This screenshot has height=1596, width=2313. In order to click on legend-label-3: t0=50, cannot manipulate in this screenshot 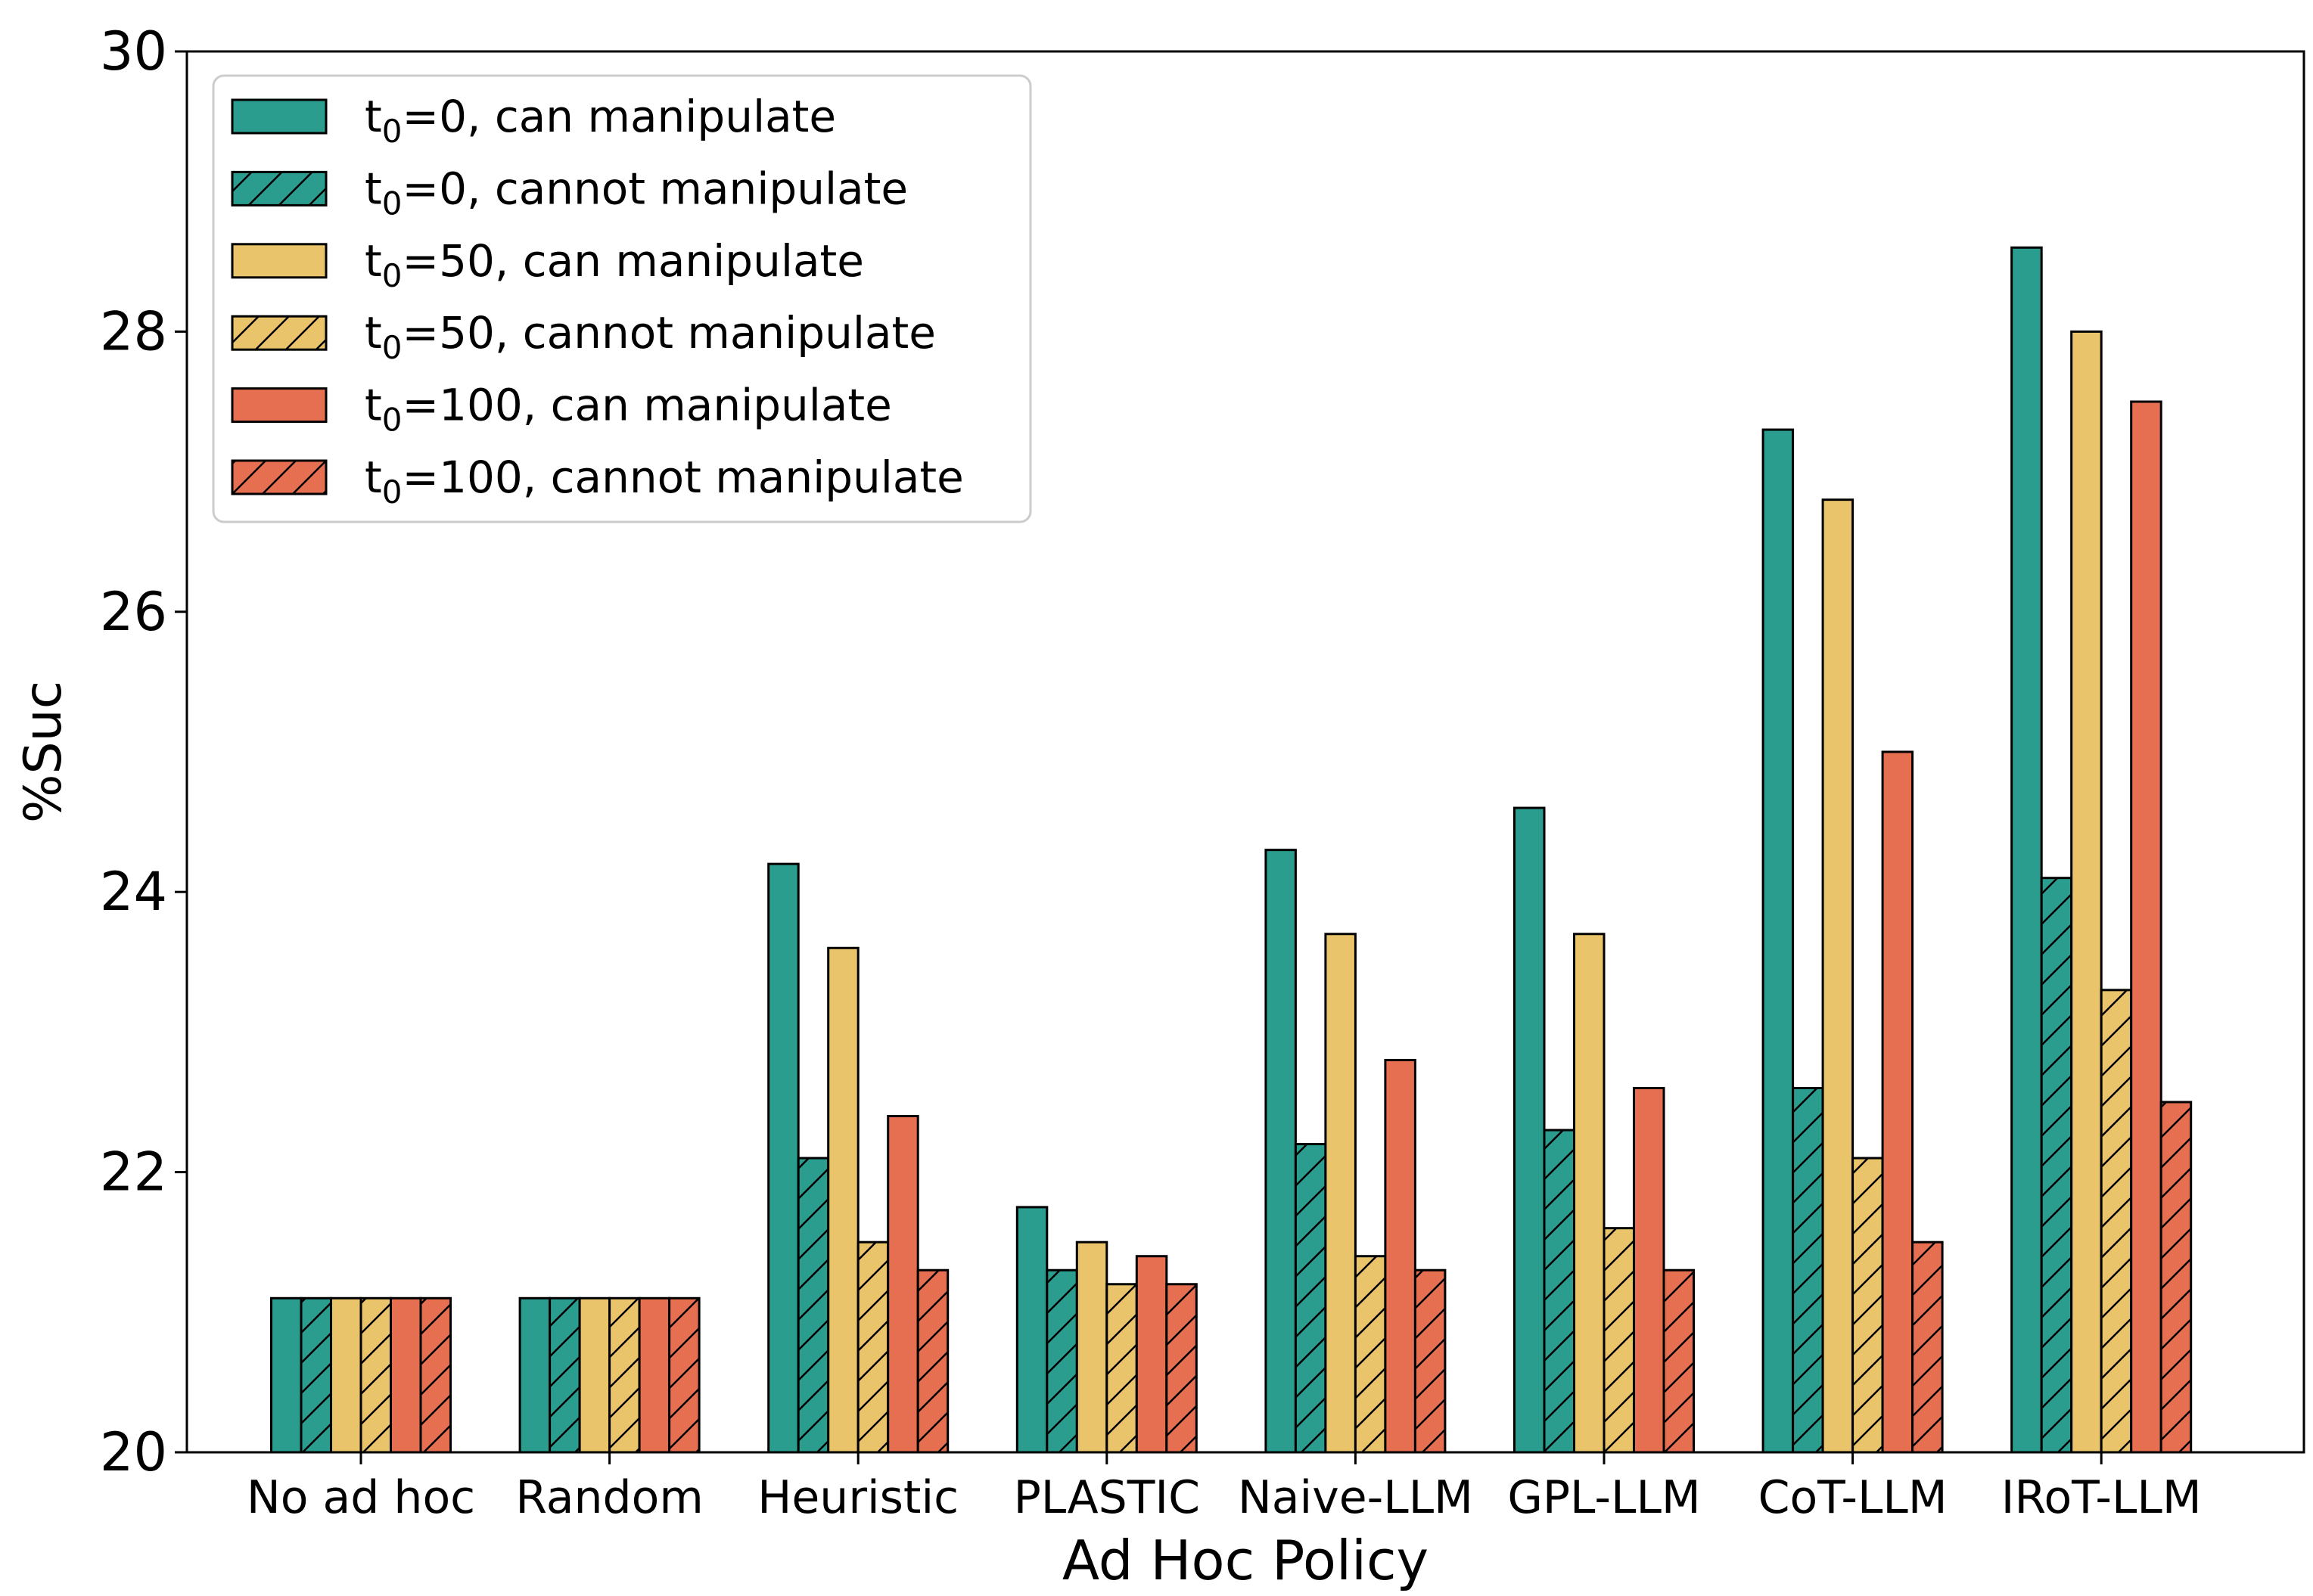, I will do `click(650, 336)`.